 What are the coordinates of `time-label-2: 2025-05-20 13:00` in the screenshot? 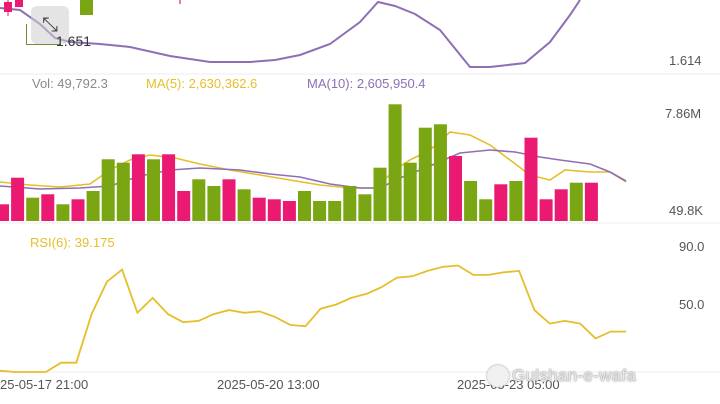 It's located at (268, 384).